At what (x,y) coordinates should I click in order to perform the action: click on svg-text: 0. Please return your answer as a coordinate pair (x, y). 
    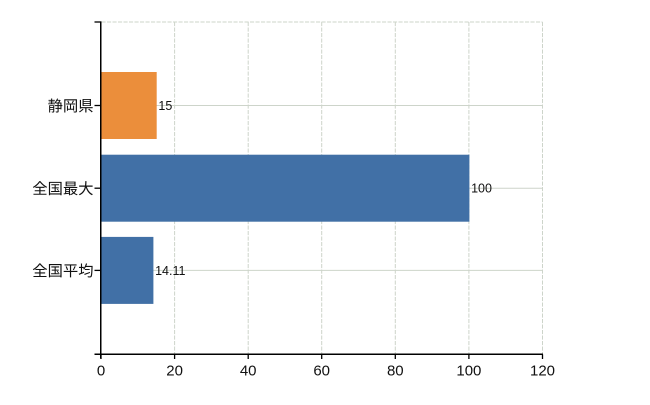
    Looking at the image, I should click on (101, 370).